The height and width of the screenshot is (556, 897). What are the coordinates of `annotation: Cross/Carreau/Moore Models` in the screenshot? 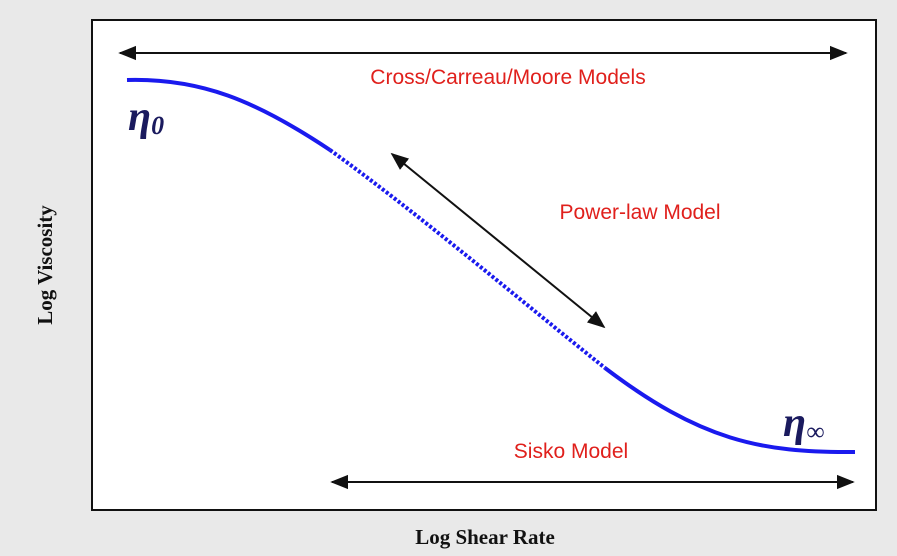 It's located at (507, 77).